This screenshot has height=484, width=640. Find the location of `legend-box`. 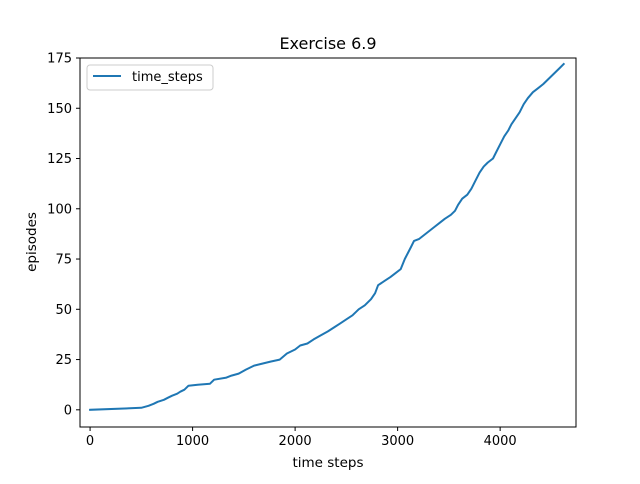

legend-box is located at coordinates (150, 77).